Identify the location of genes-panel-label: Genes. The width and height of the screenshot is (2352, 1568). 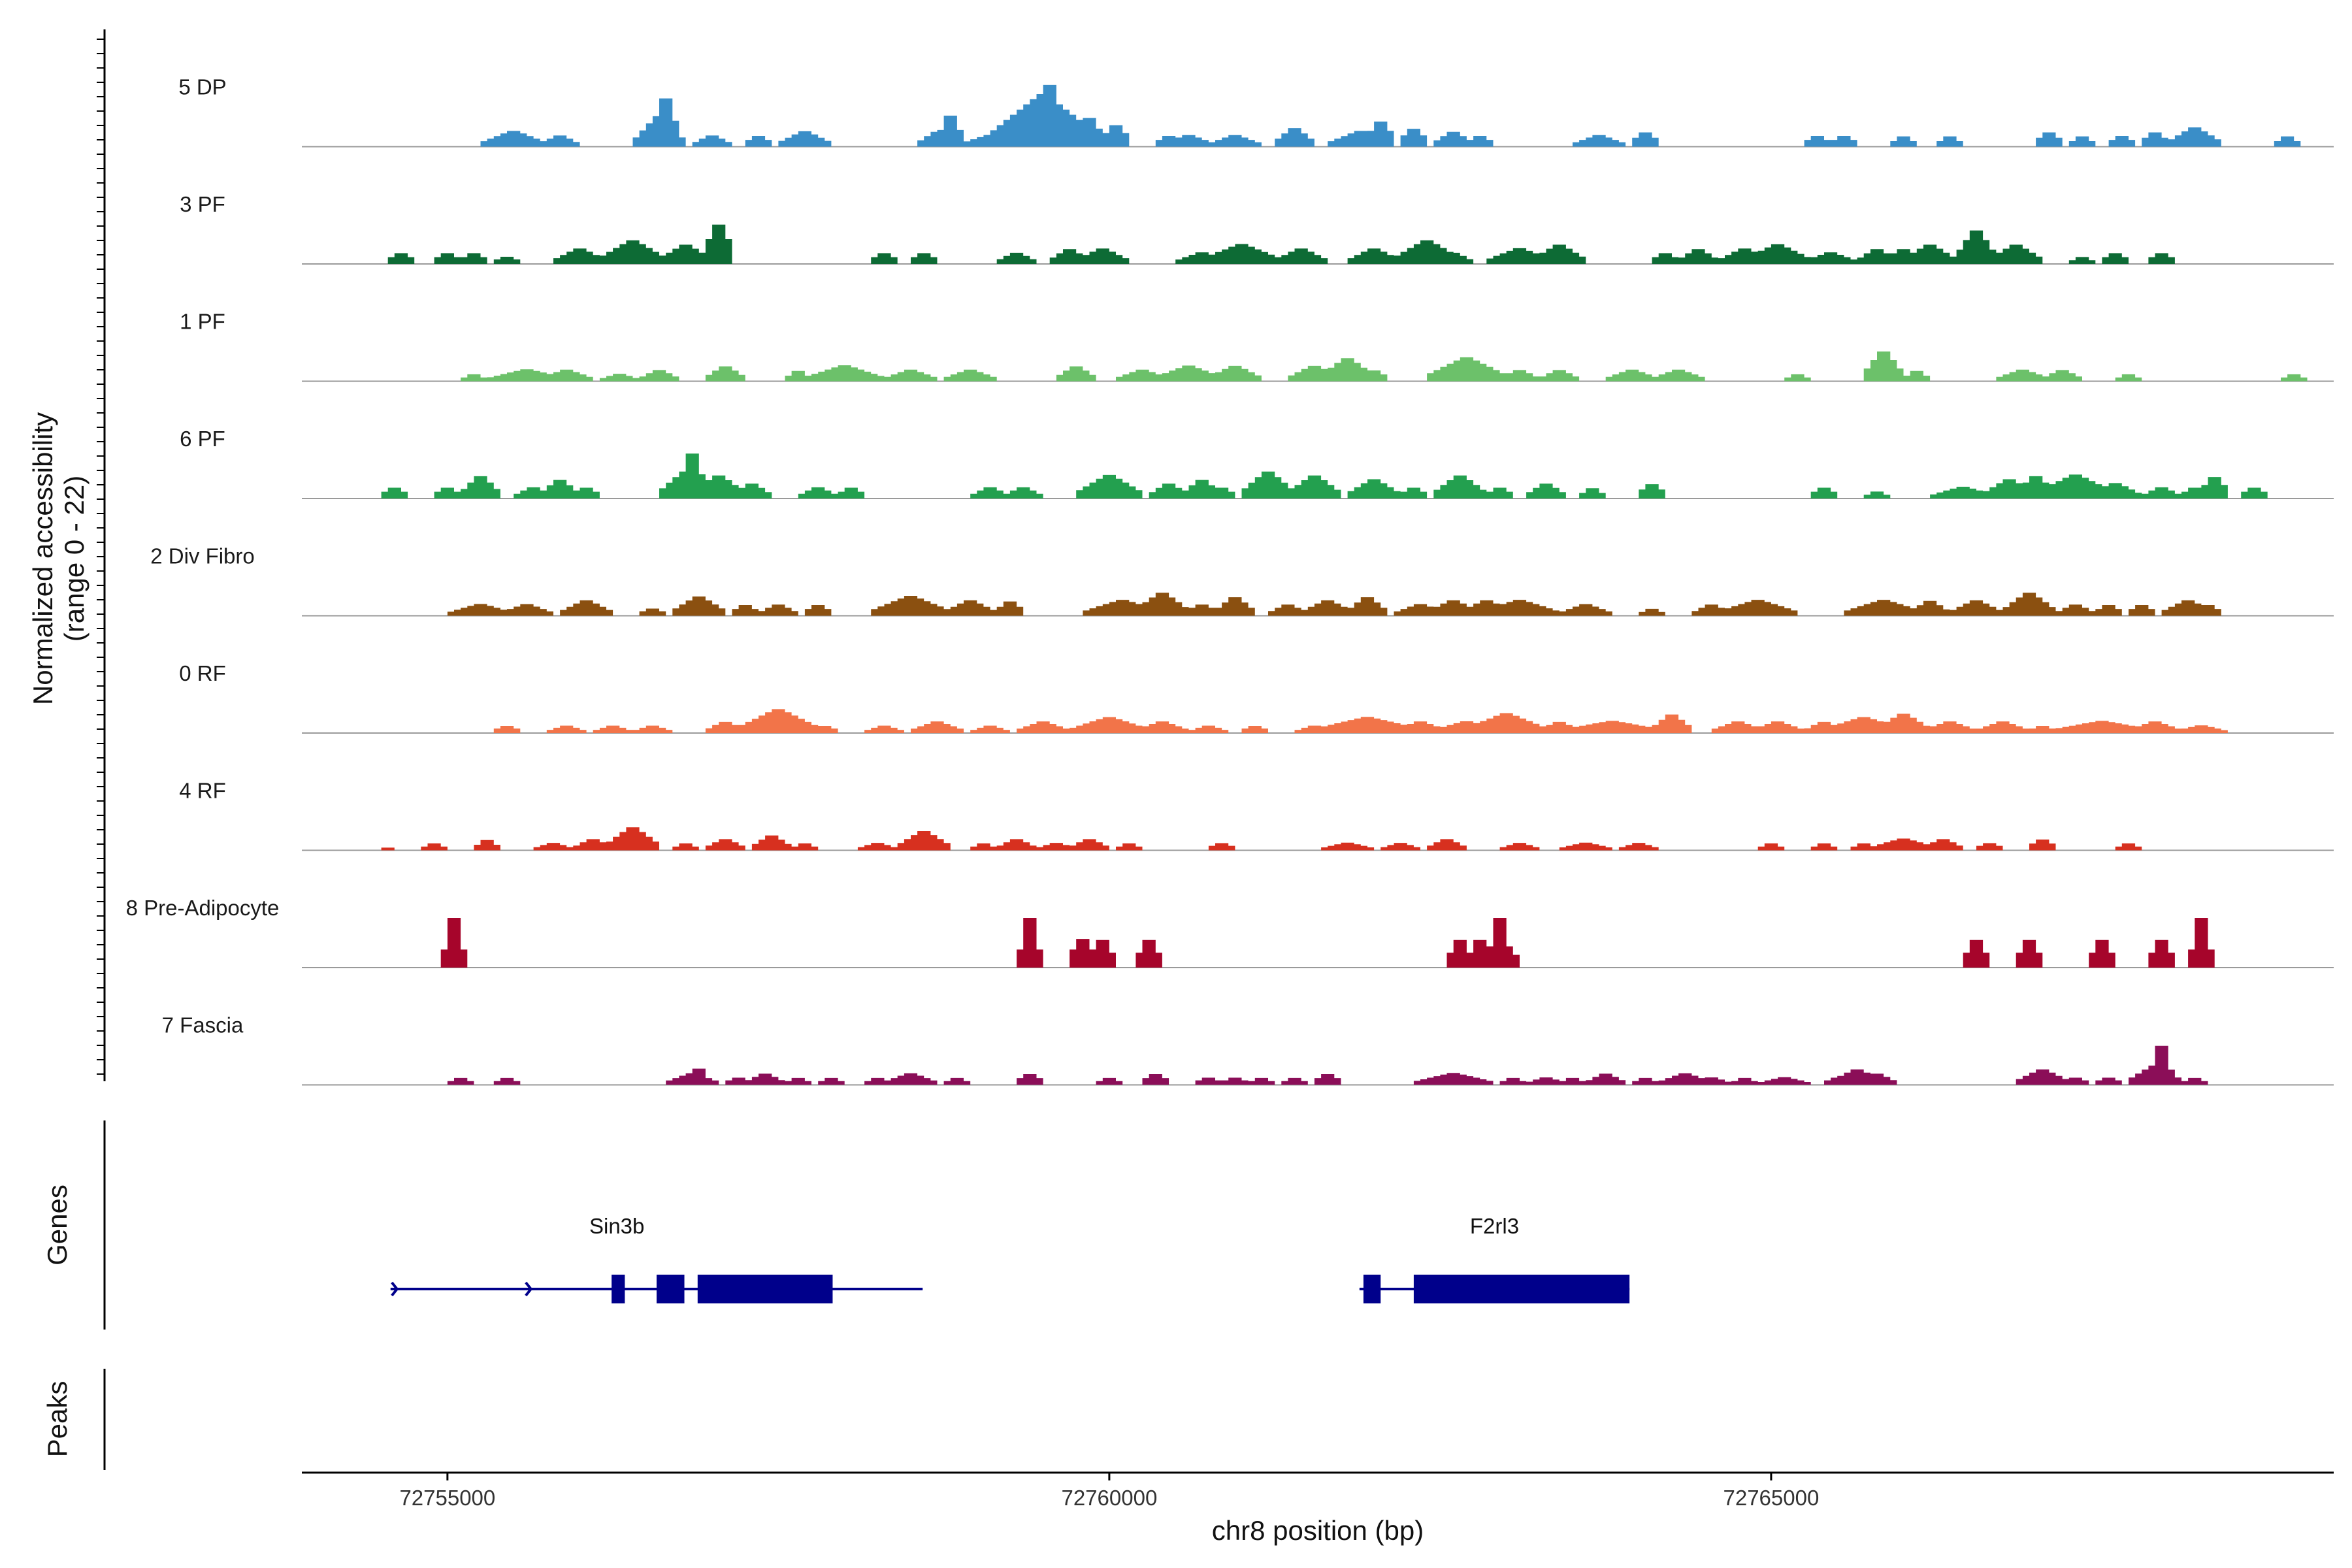
(57, 1225).